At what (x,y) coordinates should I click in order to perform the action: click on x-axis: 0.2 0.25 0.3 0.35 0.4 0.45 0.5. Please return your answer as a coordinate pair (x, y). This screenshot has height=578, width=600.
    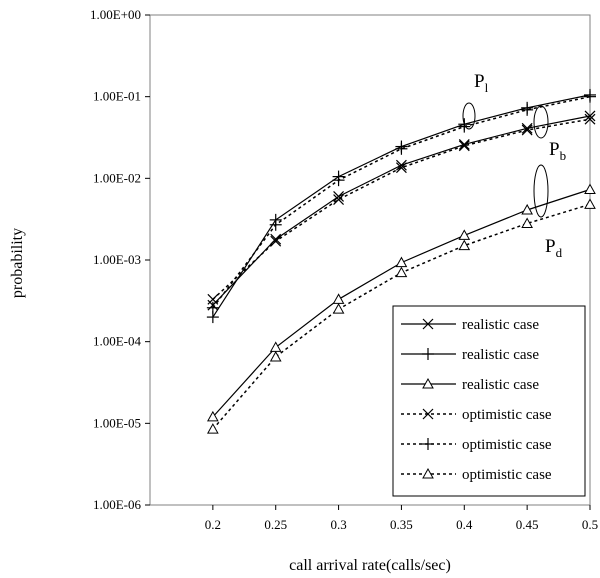
    Looking at the image, I should click on (401, 518).